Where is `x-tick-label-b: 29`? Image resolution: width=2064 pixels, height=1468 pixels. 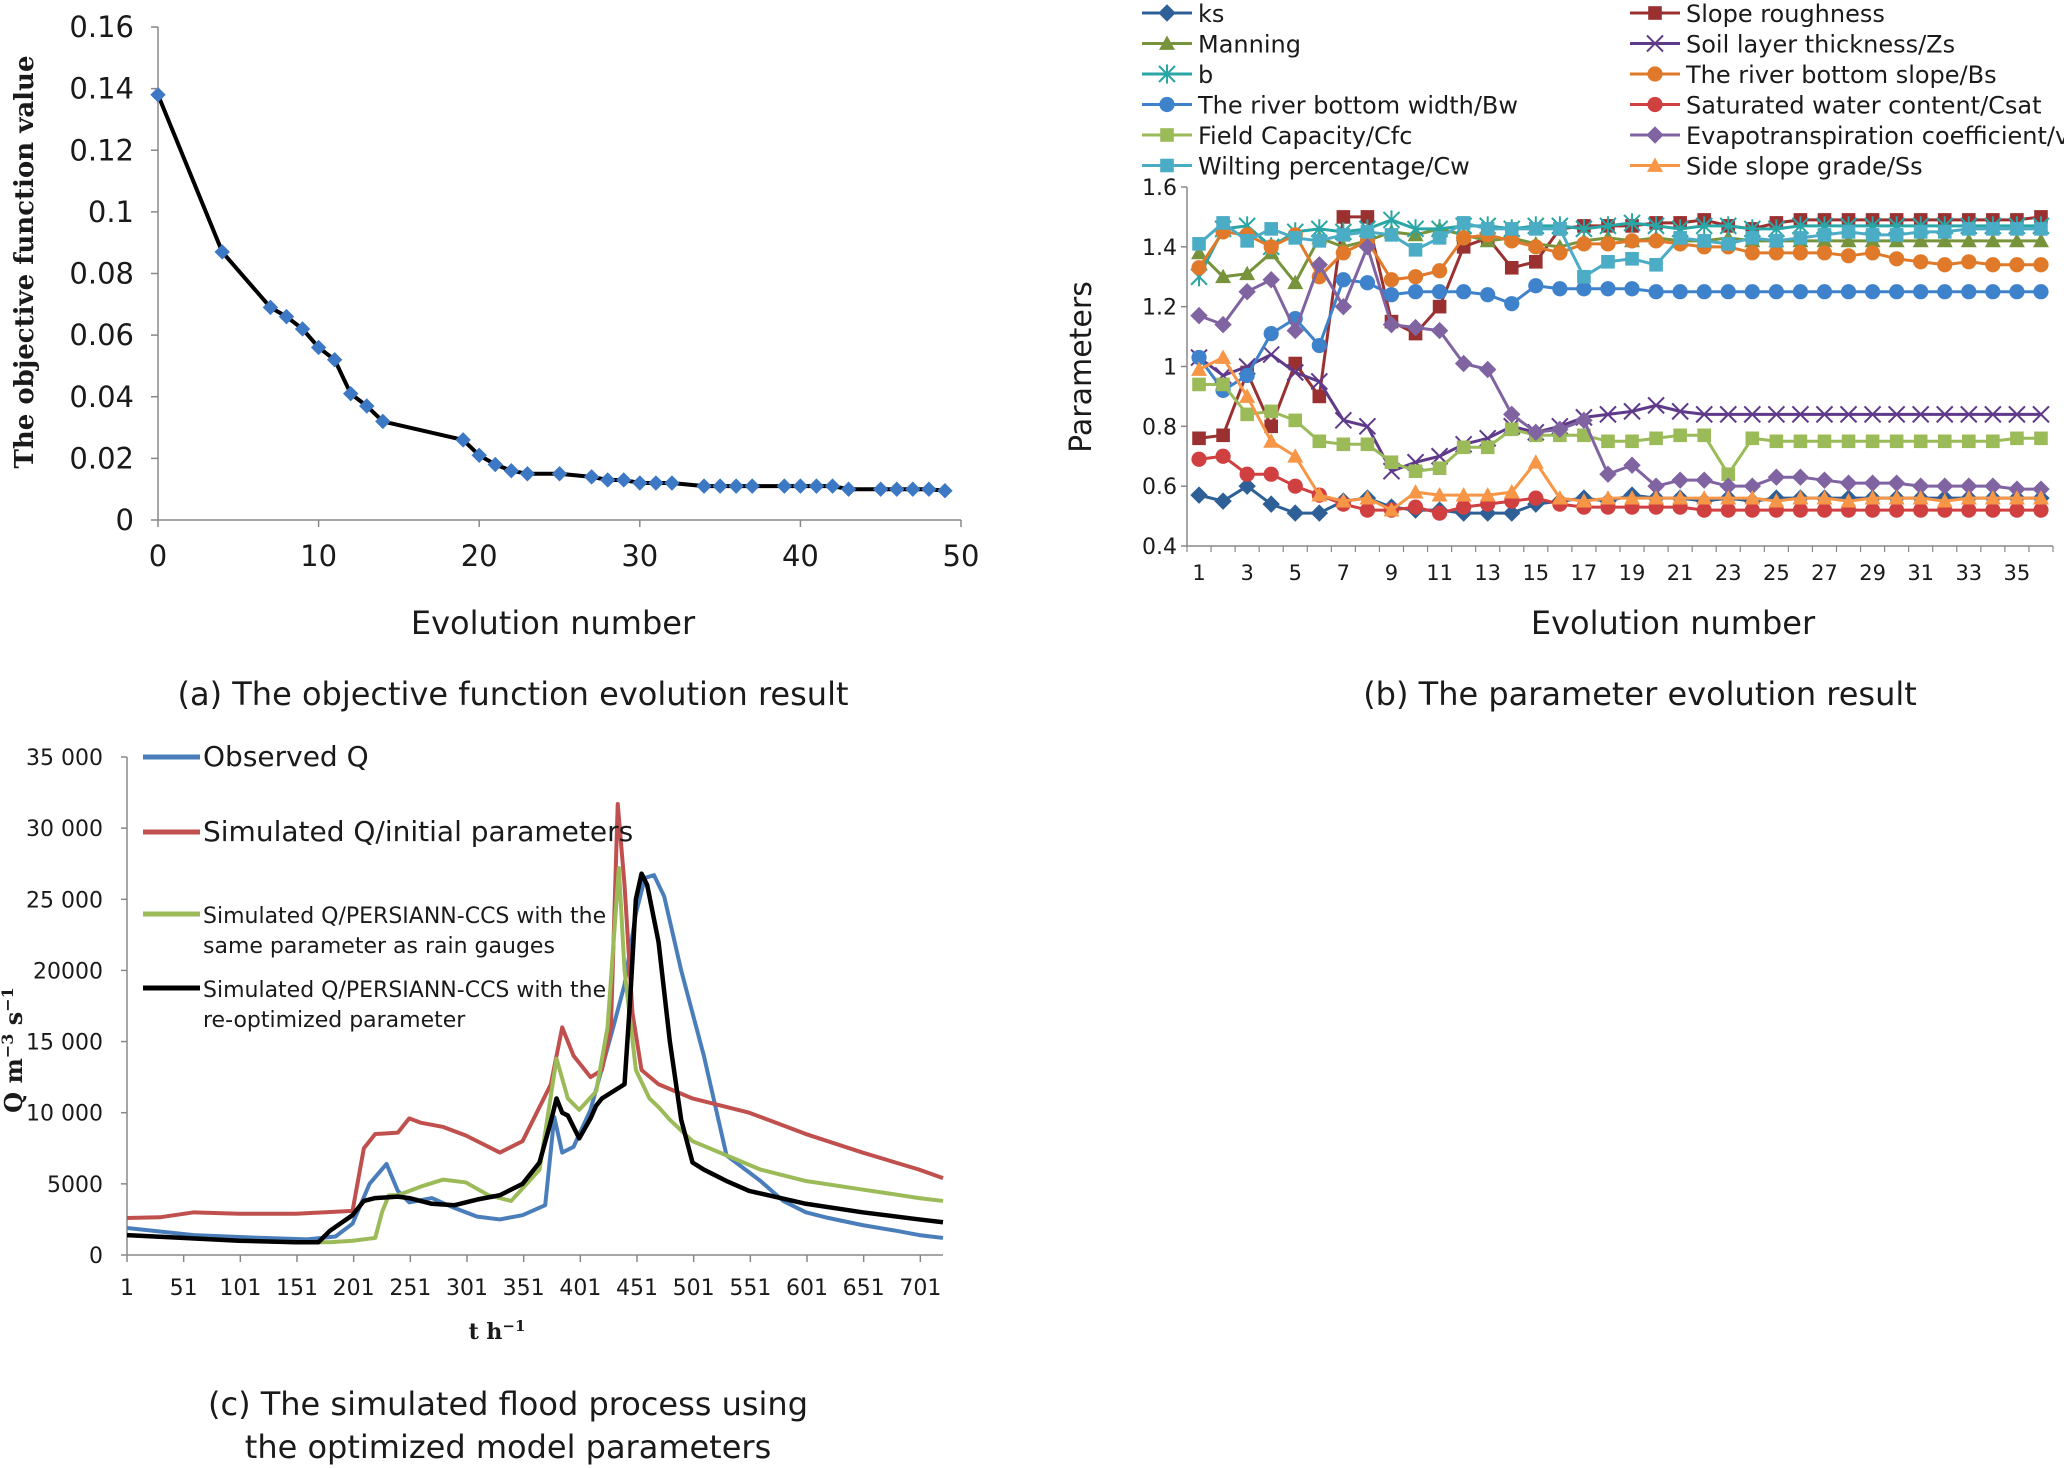
x-tick-label-b: 29 is located at coordinates (1872, 573).